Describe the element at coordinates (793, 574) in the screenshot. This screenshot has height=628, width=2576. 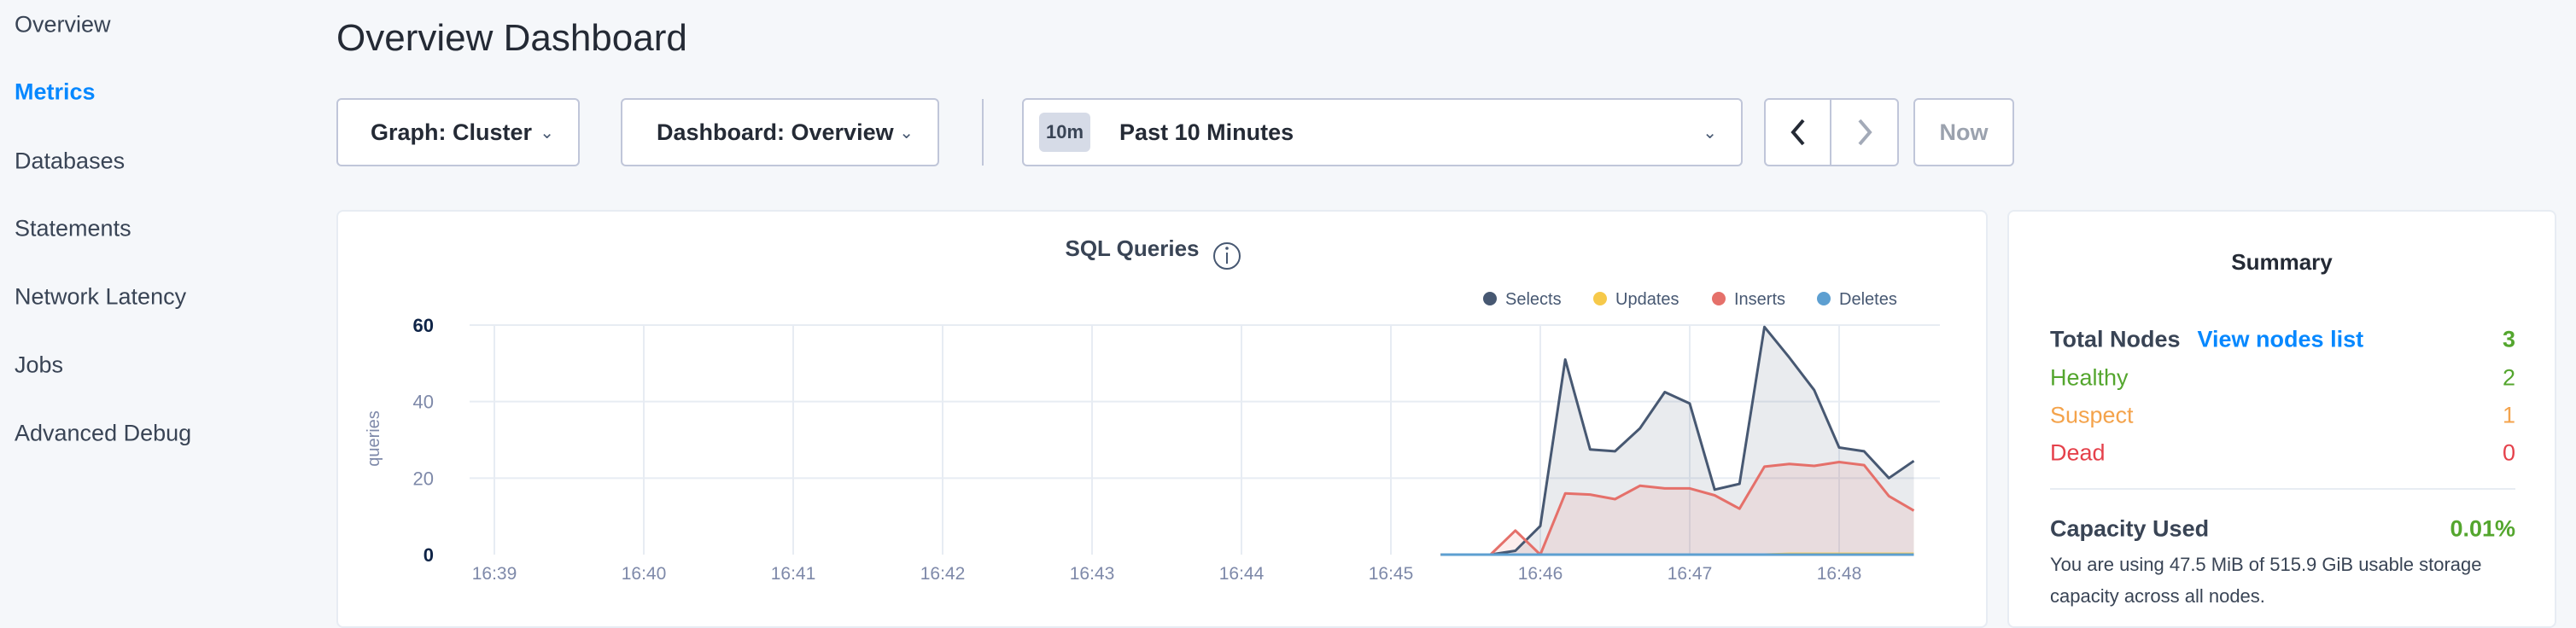
I see `x-tick-label: 16:41` at that location.